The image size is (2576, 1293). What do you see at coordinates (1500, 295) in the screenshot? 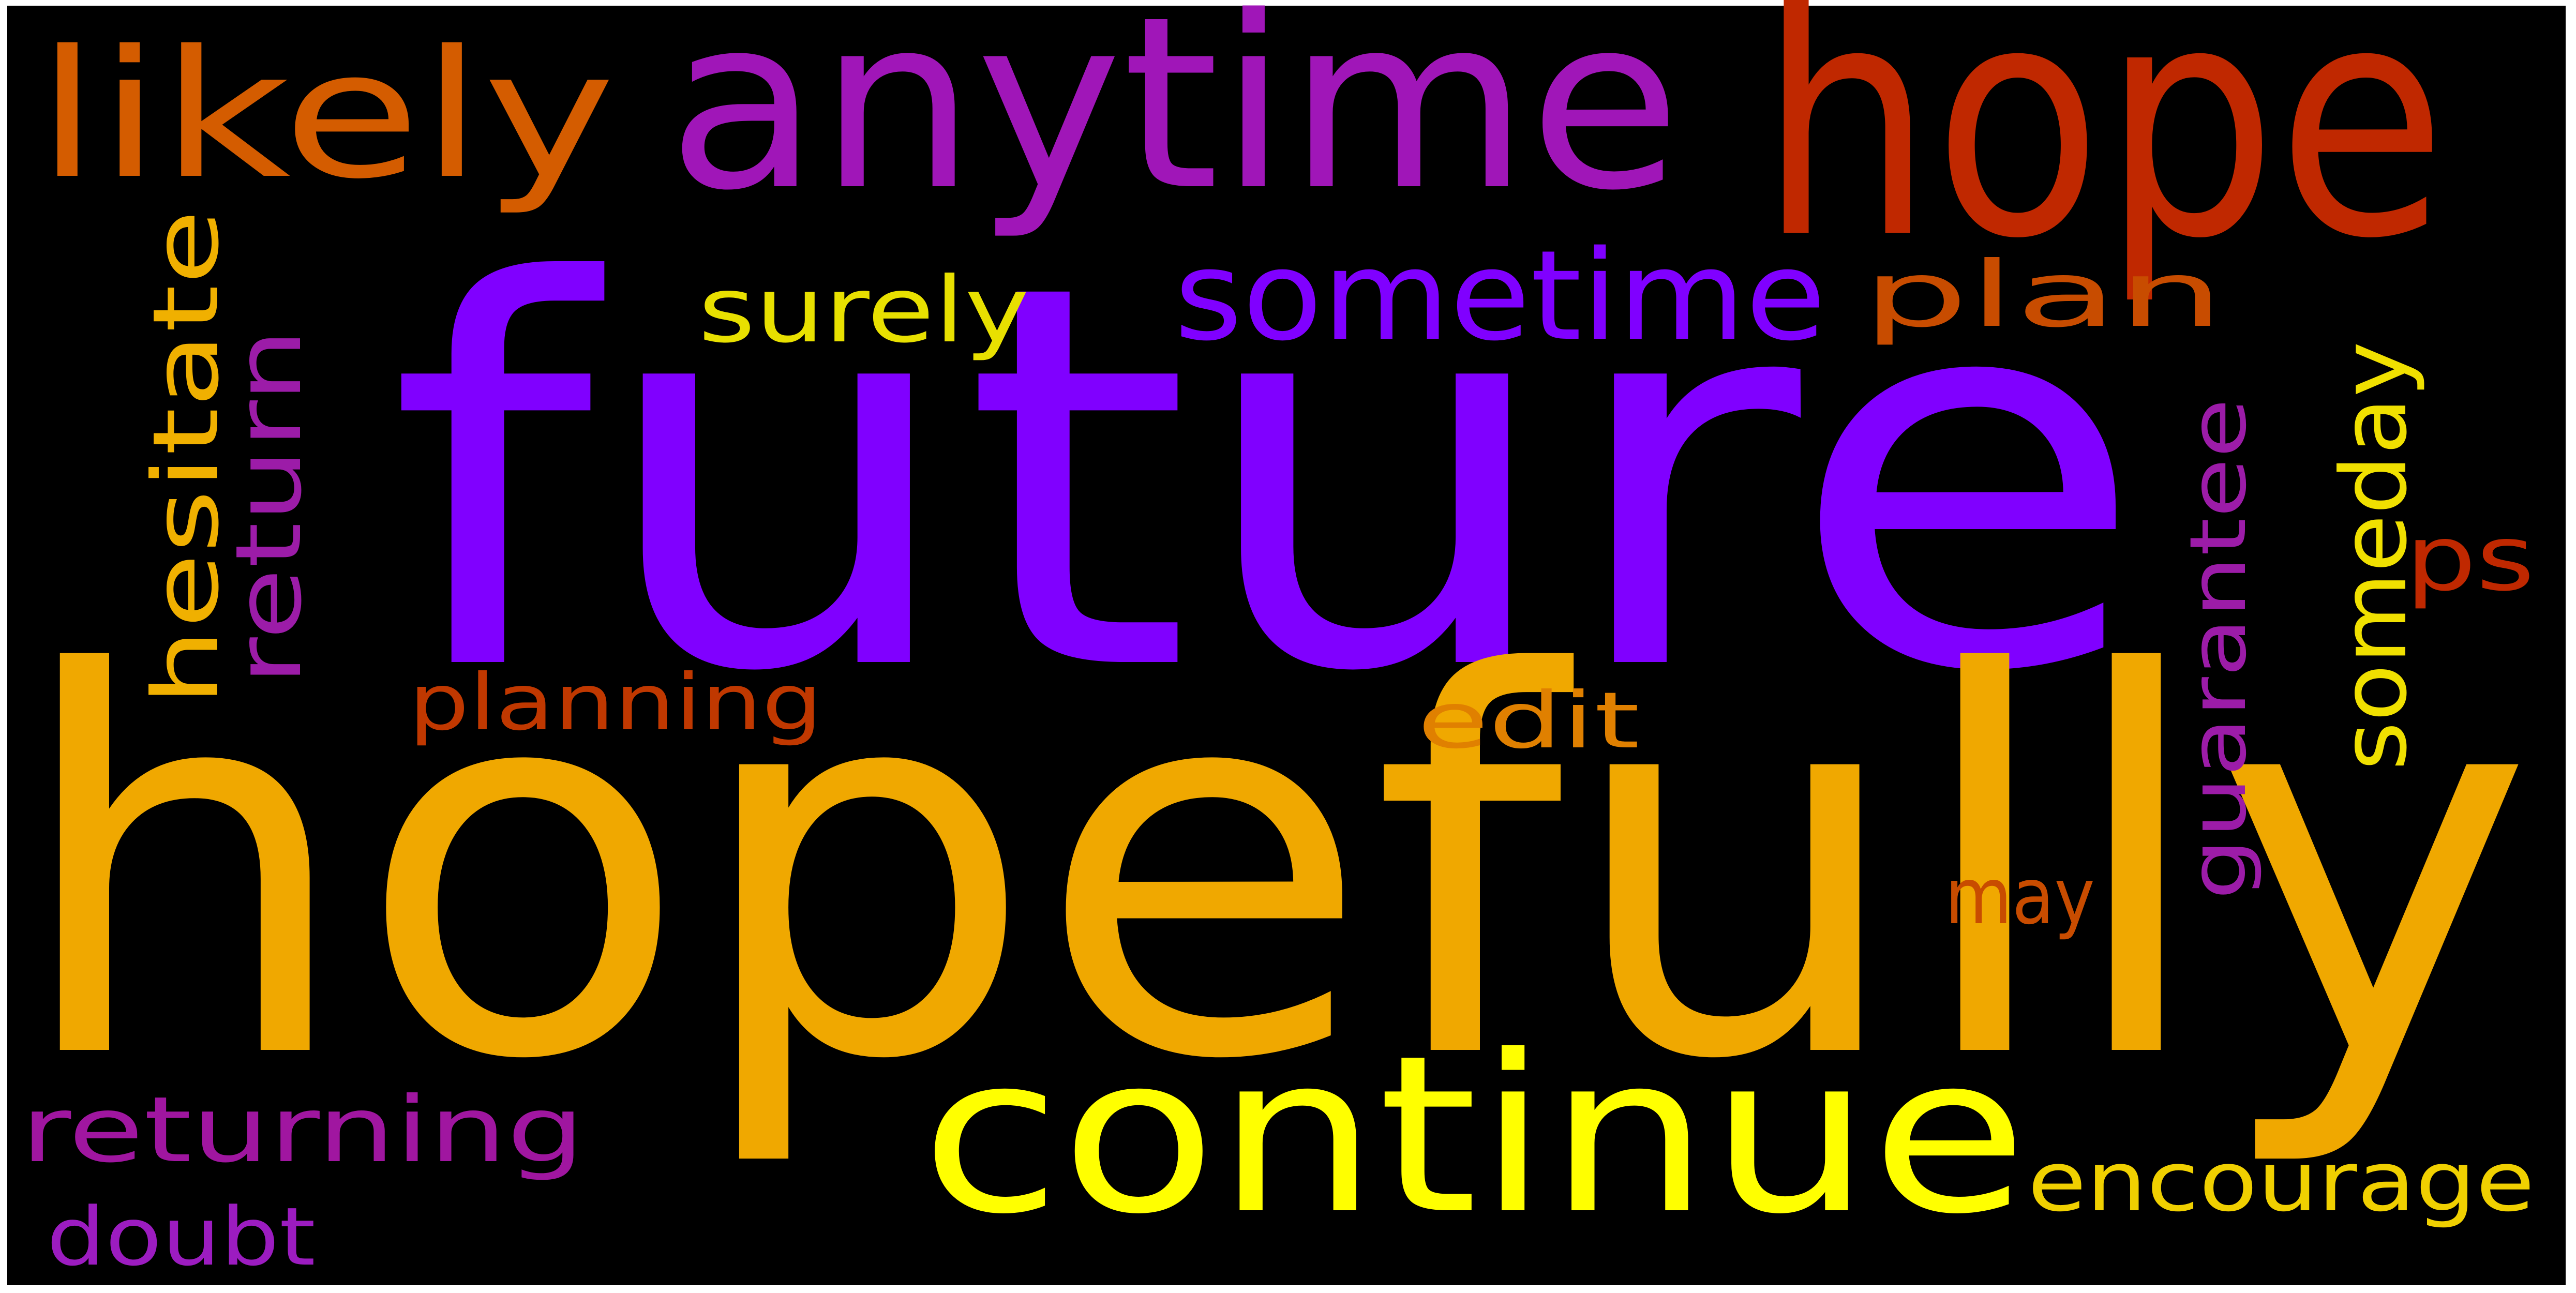
I see `word-sometime: sometime` at bounding box center [1500, 295].